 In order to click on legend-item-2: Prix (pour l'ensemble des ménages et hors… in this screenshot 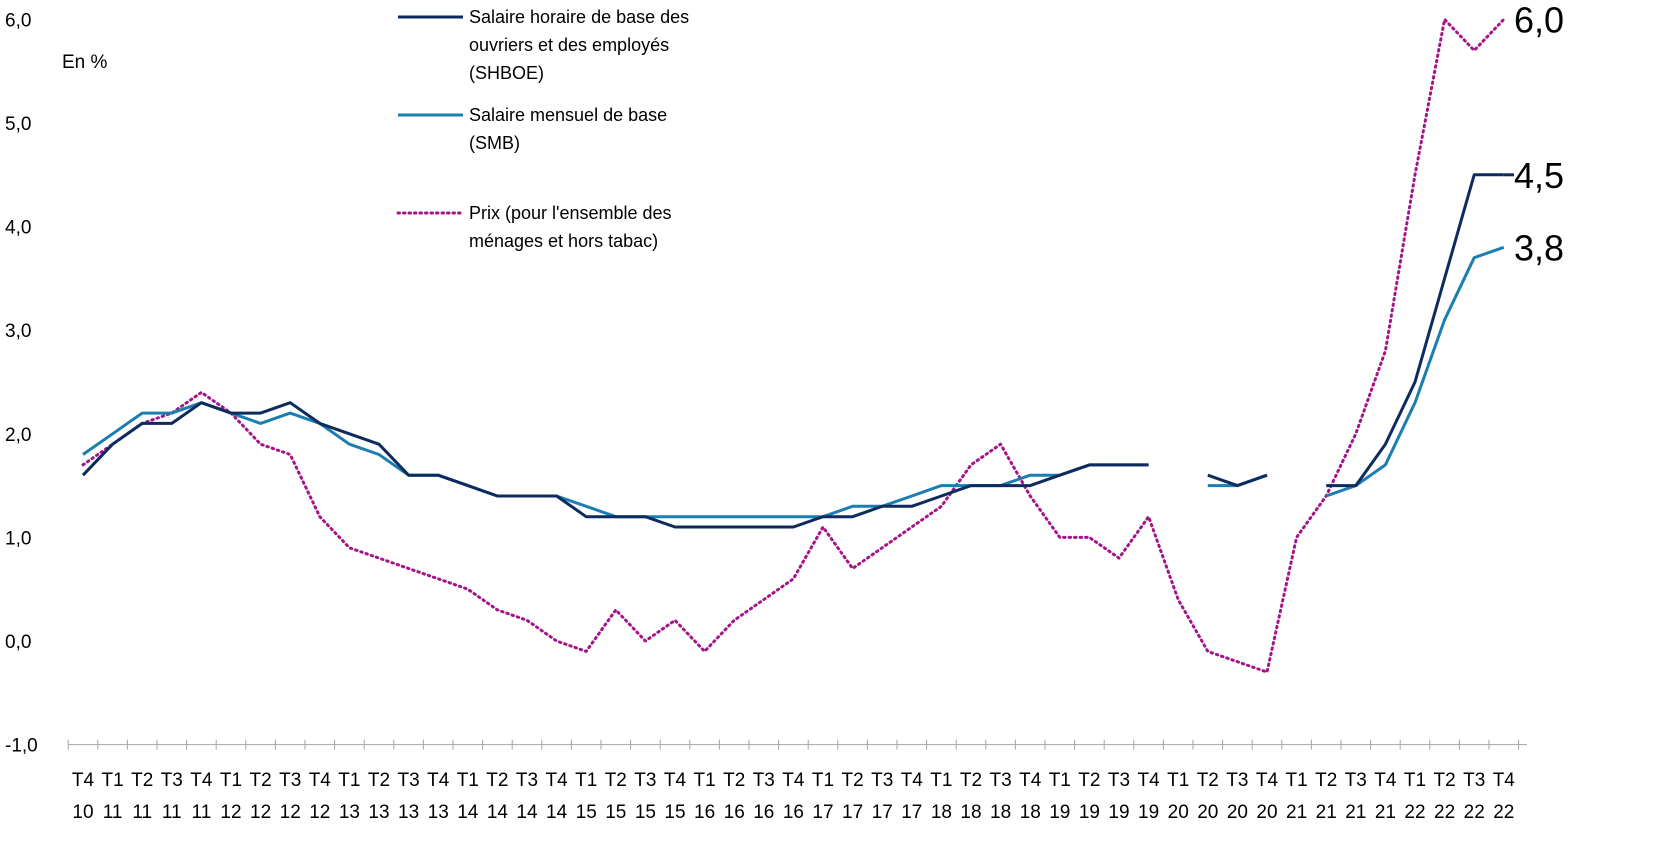, I will do `click(534, 227)`.